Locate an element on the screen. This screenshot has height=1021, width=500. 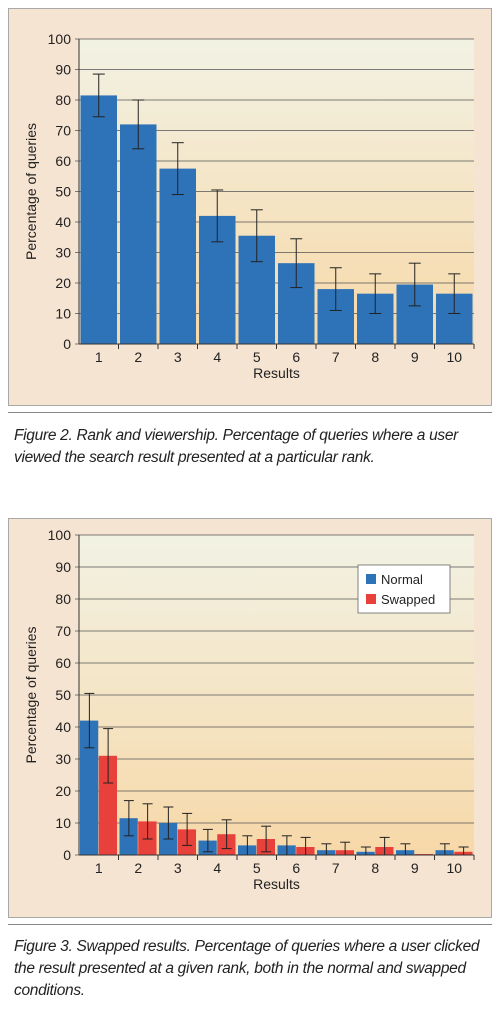
legend-label: Normal is located at coordinates (402, 579).